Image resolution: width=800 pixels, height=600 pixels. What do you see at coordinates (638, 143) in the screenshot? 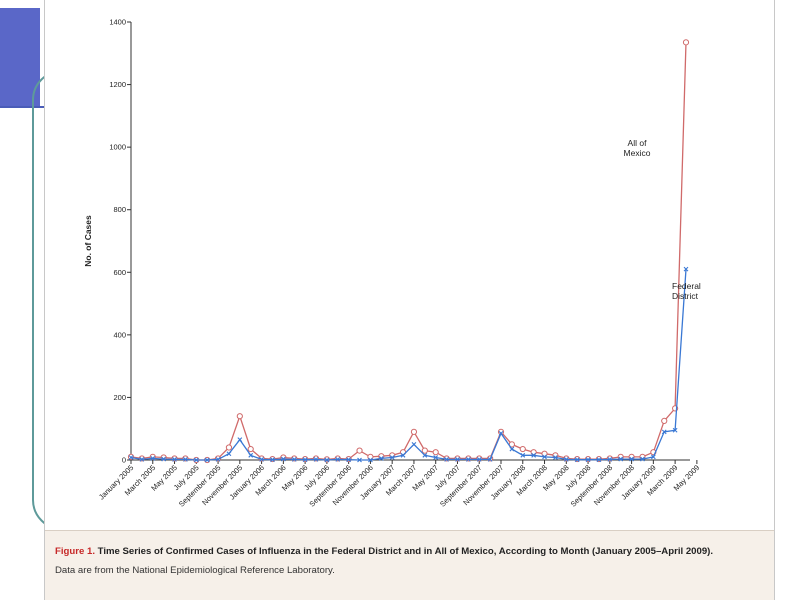
I see `annotation-all-of-mexico: All of` at bounding box center [638, 143].